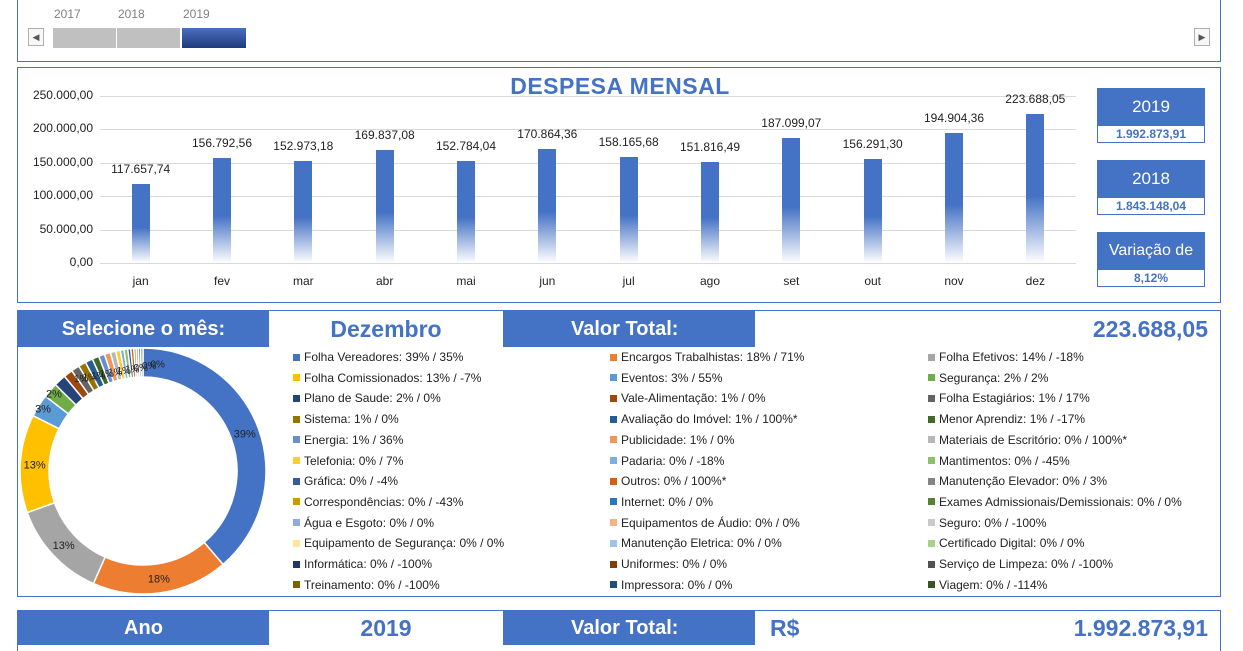  I want to click on bar-mar, so click(303, 211).